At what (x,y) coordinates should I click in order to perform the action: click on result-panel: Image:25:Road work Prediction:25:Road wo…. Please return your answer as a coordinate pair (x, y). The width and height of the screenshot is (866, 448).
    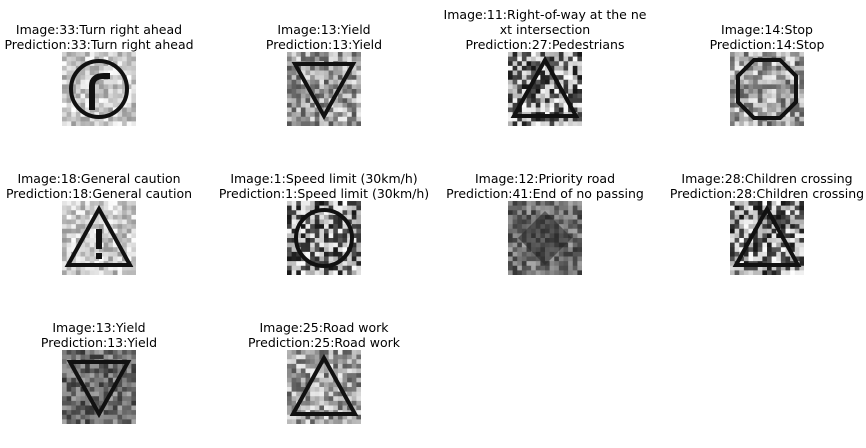
    Looking at the image, I should click on (324, 358).